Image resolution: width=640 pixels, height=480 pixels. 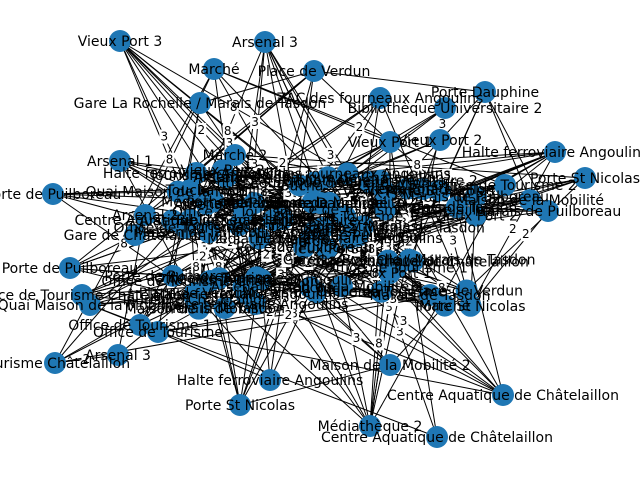 I want to click on node-label: Arsenal 3, so click(x=283, y=220).